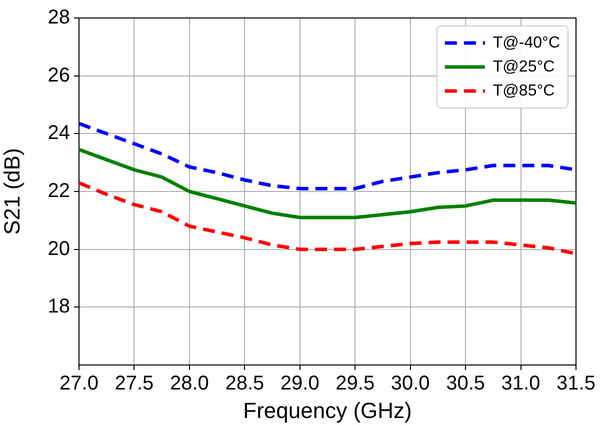 This screenshot has height=425, width=603. What do you see at coordinates (327, 410) in the screenshot?
I see `x-axis-title: Frequency (GHz)` at bounding box center [327, 410].